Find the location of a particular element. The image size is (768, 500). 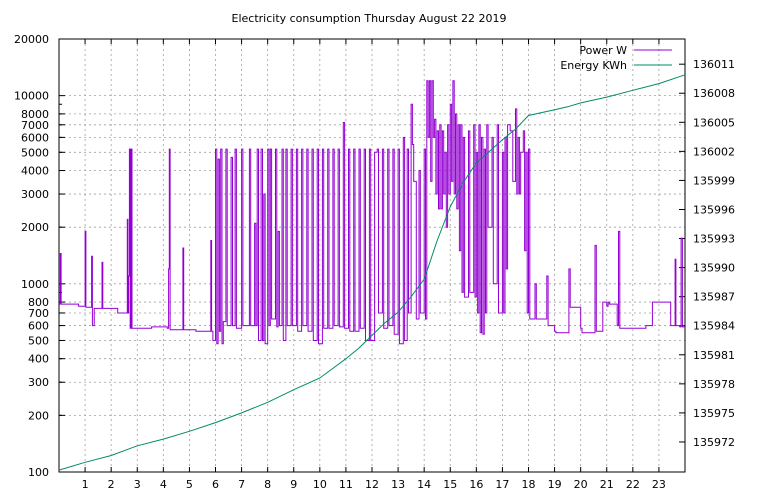

x-tick-label: 8 is located at coordinates (267, 484).